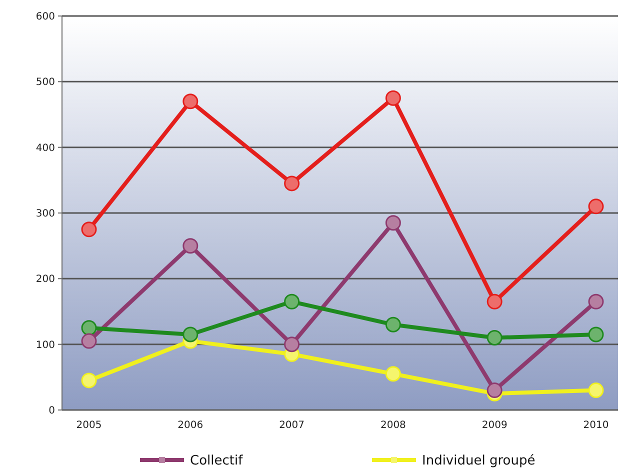 The height and width of the screenshot is (474, 626). Describe the element at coordinates (292, 425) in the screenshot. I see `x-tick-label: 2007` at that location.